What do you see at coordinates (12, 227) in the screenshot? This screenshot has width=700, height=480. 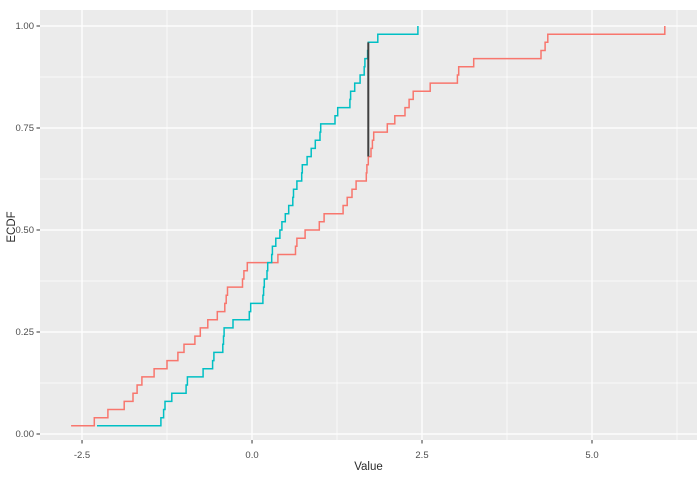 I see `y-axis-title: ECDF` at bounding box center [12, 227].